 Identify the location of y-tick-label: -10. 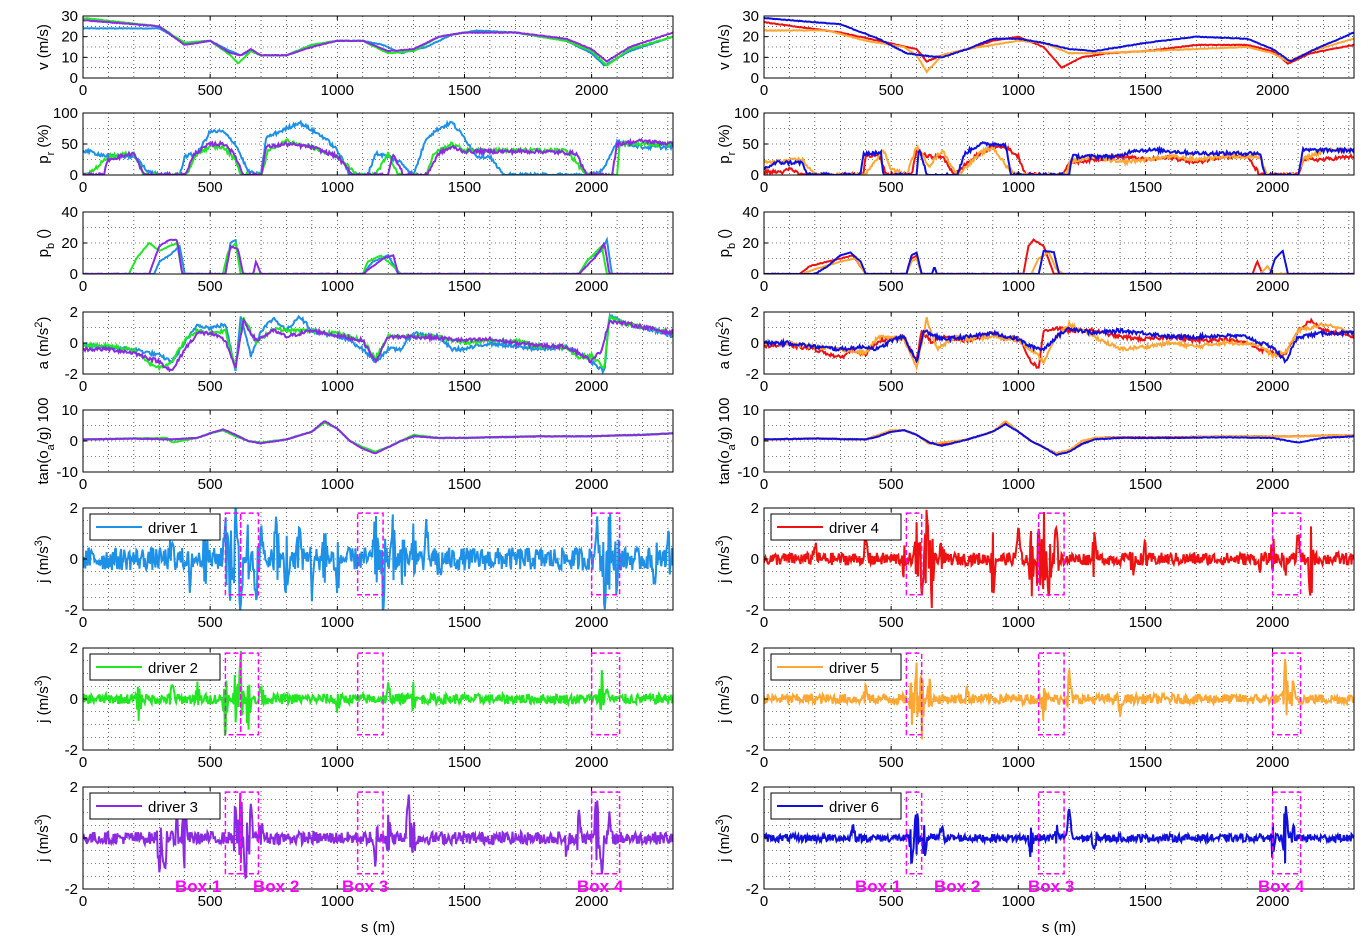
(748, 472).